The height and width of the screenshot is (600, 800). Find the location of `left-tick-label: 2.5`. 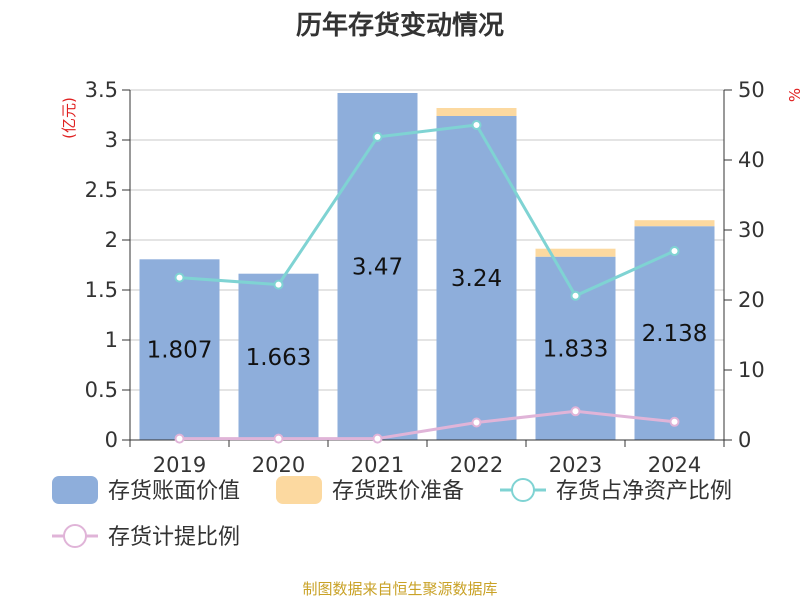

left-tick-label: 2.5 is located at coordinates (101, 190).